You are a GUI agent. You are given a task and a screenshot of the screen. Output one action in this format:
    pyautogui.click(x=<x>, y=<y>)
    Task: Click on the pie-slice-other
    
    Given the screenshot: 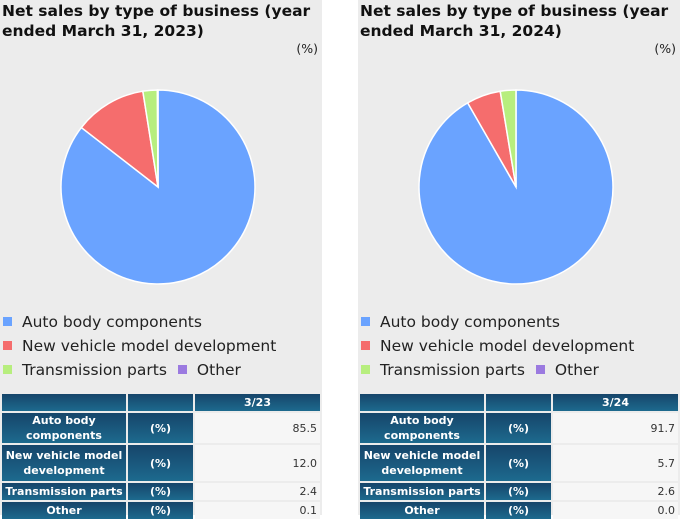 What is the action you would take?
    pyautogui.click(x=157, y=138)
    